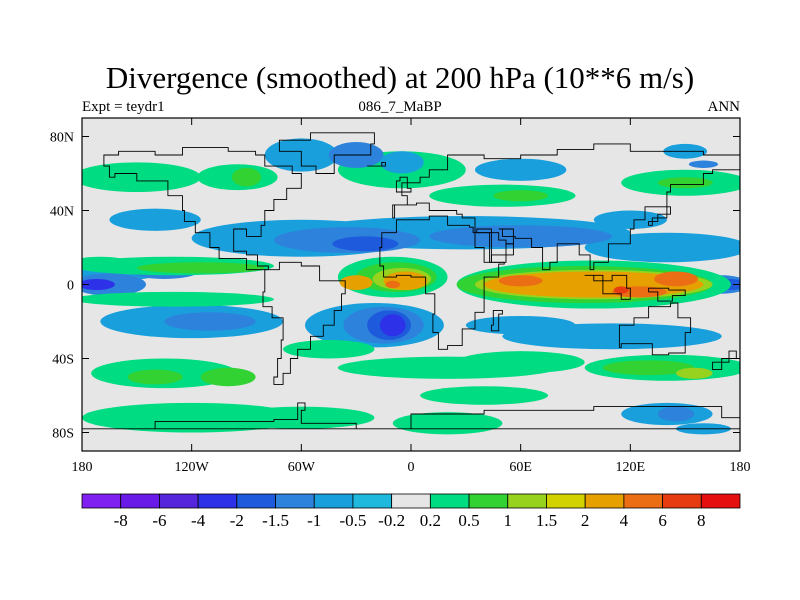 Image resolution: width=800 pixels, height=600 pixels. I want to click on colorbar-label: 0.5, so click(468, 520).